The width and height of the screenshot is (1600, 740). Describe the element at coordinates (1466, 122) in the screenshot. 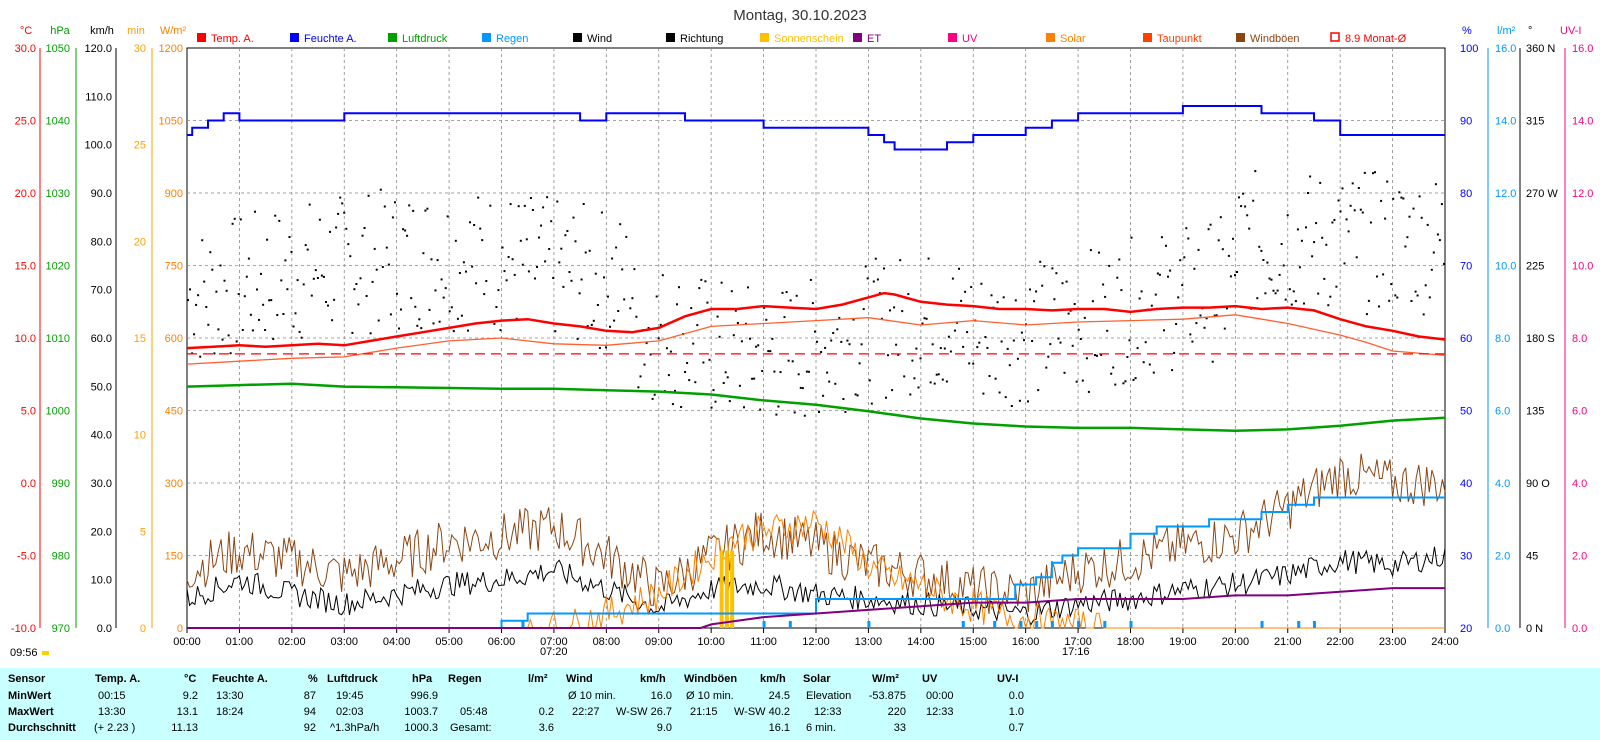

I see `axis-tick-label: 90` at that location.